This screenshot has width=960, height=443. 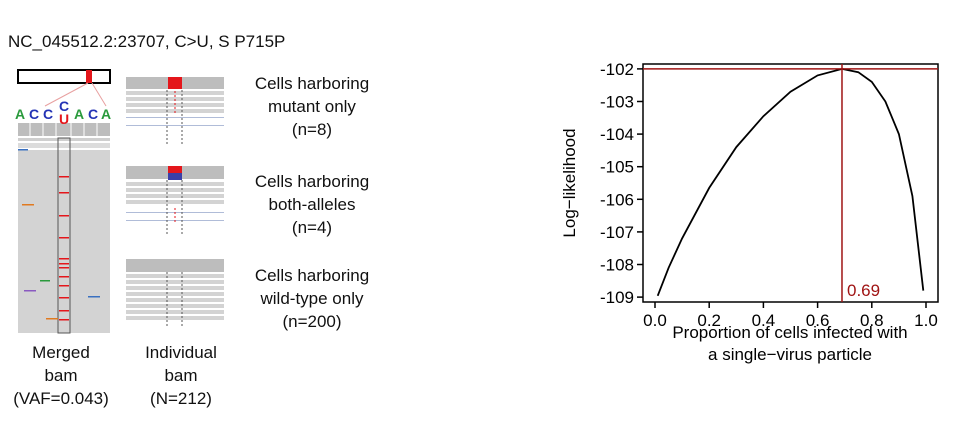 What do you see at coordinates (20, 114) in the screenshot?
I see `ref-base-1: A` at bounding box center [20, 114].